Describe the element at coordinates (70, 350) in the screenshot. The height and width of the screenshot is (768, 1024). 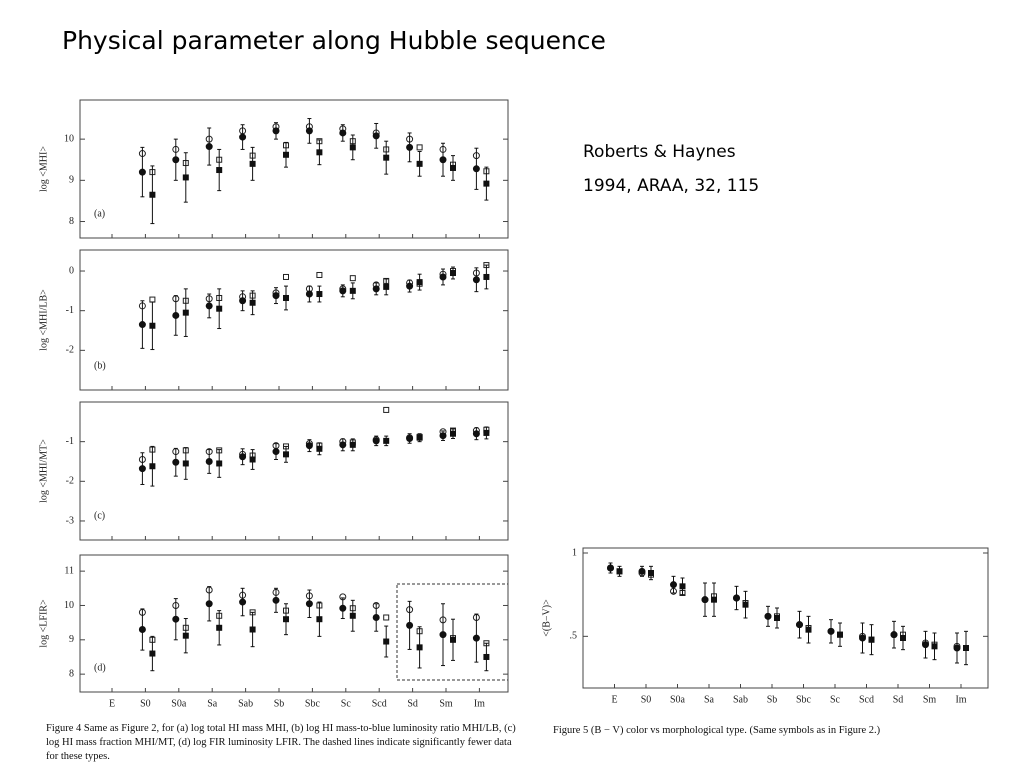
I see `y-tick-label: -2` at that location.